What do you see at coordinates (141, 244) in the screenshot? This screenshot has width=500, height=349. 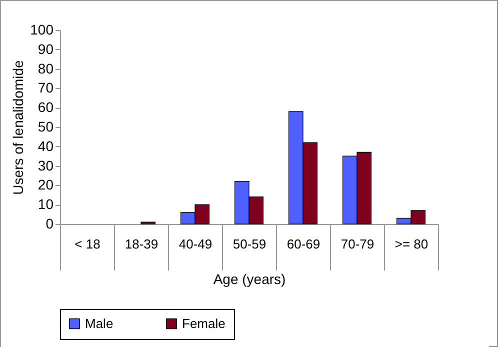 I see `x-tick-label: 18-39` at bounding box center [141, 244].